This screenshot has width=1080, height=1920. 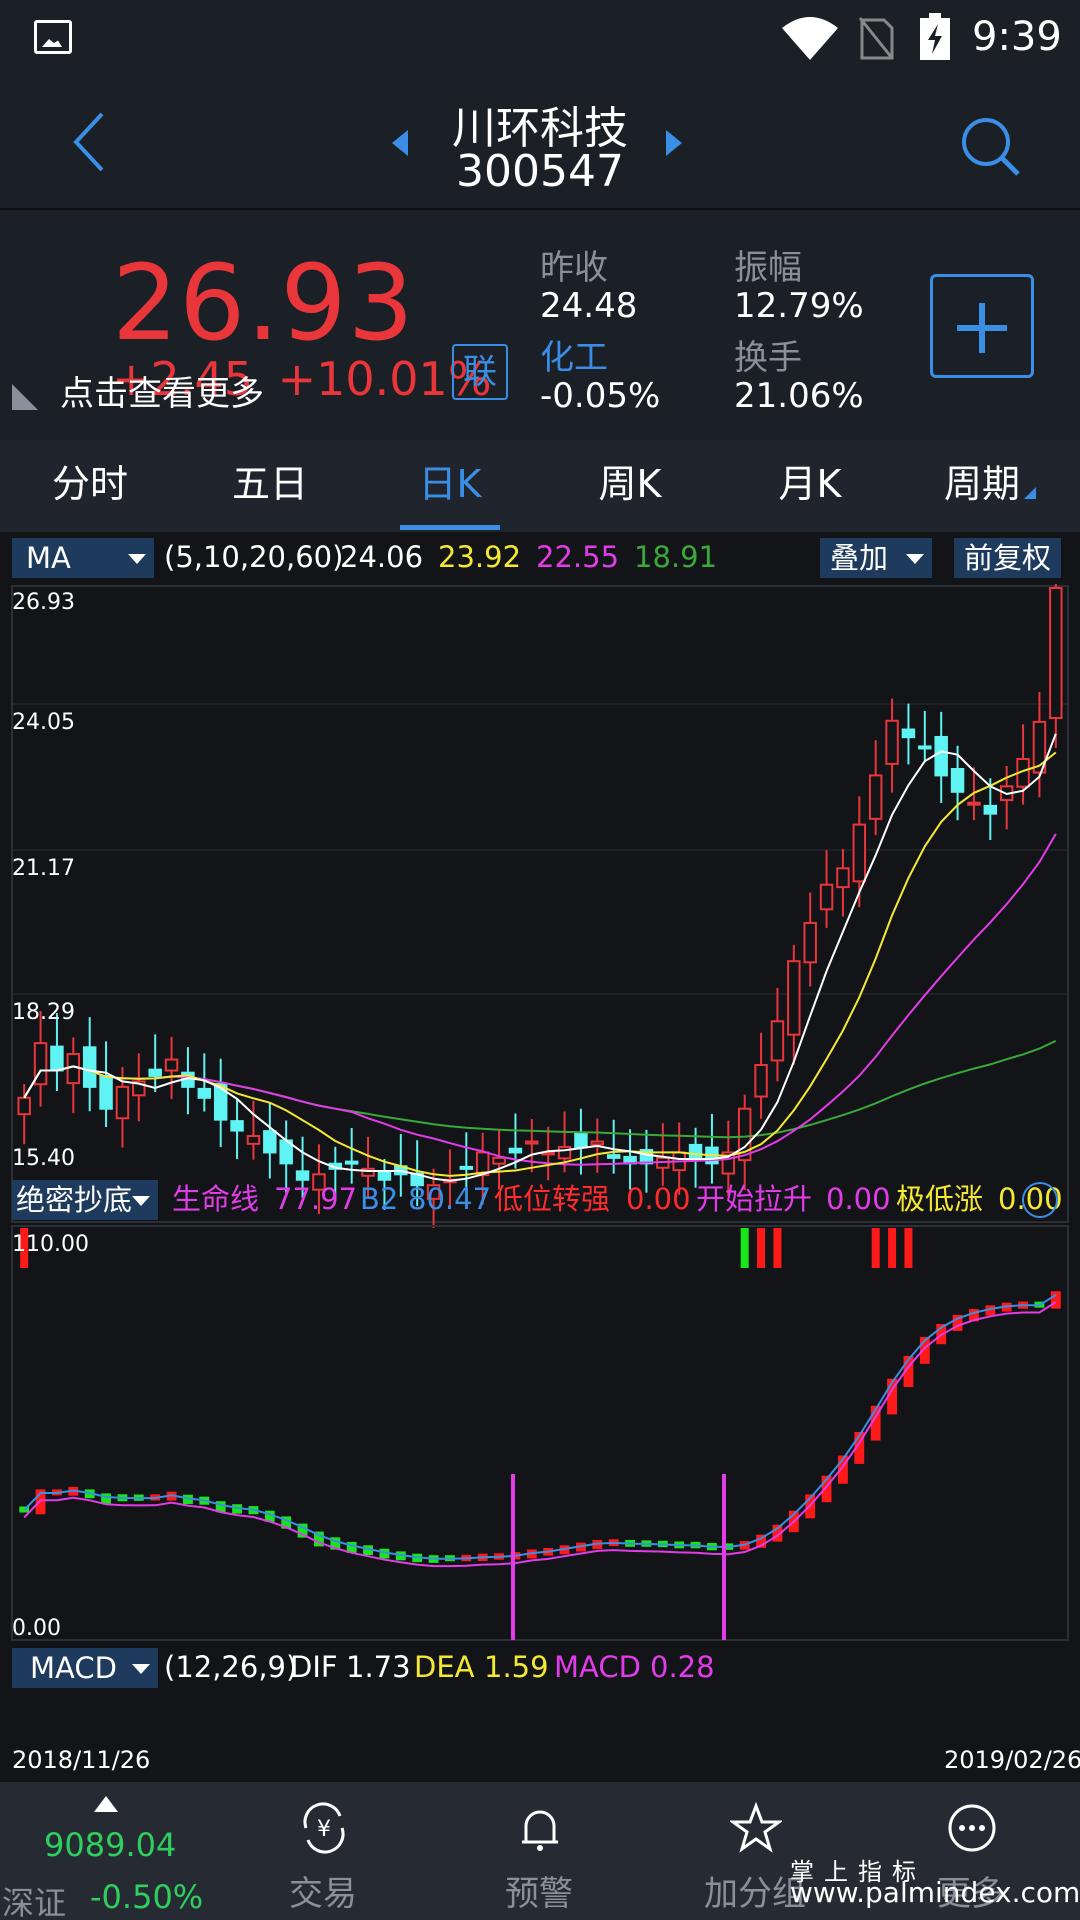 I want to click on lift-start-value: 0.00, so click(x=858, y=1199).